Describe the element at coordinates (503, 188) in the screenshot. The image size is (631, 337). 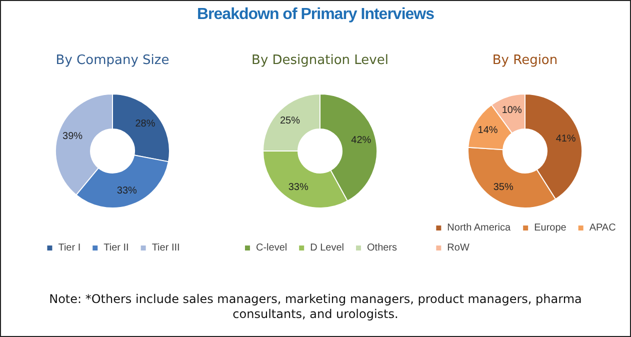
I see `data-label: 35%` at that location.